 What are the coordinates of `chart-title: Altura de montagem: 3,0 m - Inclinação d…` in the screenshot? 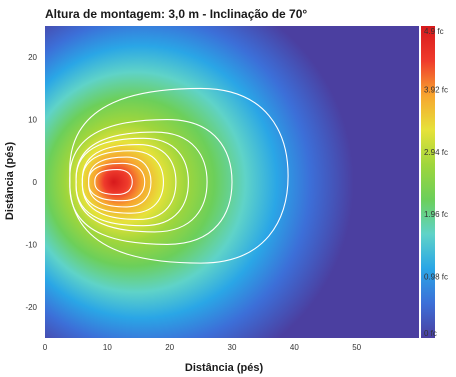 It's located at (176, 14).